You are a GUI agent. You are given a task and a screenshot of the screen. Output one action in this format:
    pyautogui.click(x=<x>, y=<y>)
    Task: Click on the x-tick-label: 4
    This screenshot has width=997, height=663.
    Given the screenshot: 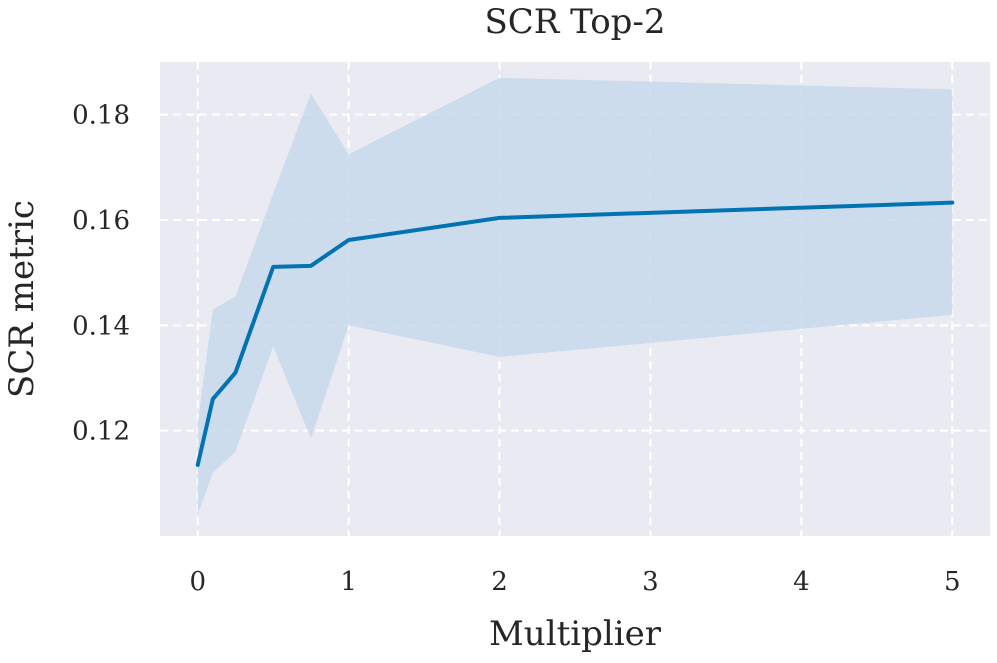 What is the action you would take?
    pyautogui.click(x=801, y=582)
    